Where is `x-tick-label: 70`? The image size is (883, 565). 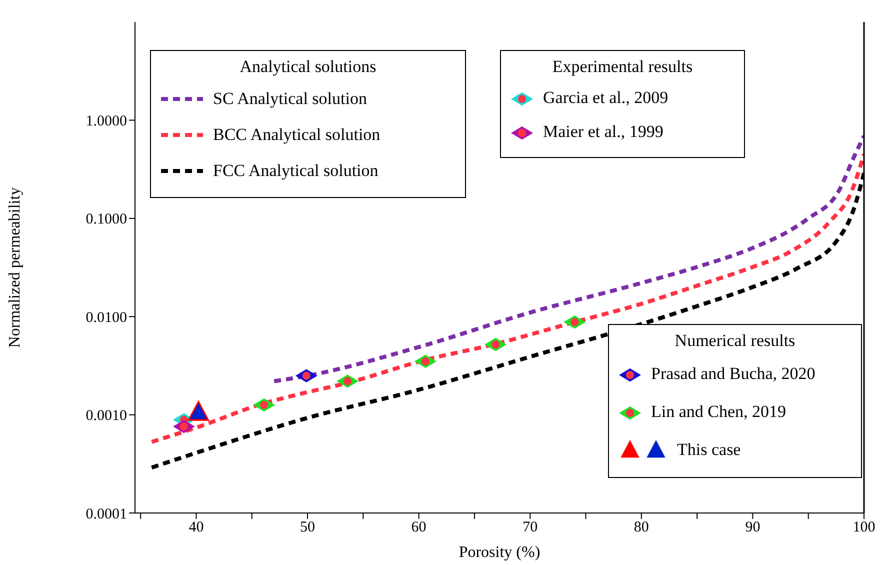
x-tick-label: 70 is located at coordinates (530, 528).